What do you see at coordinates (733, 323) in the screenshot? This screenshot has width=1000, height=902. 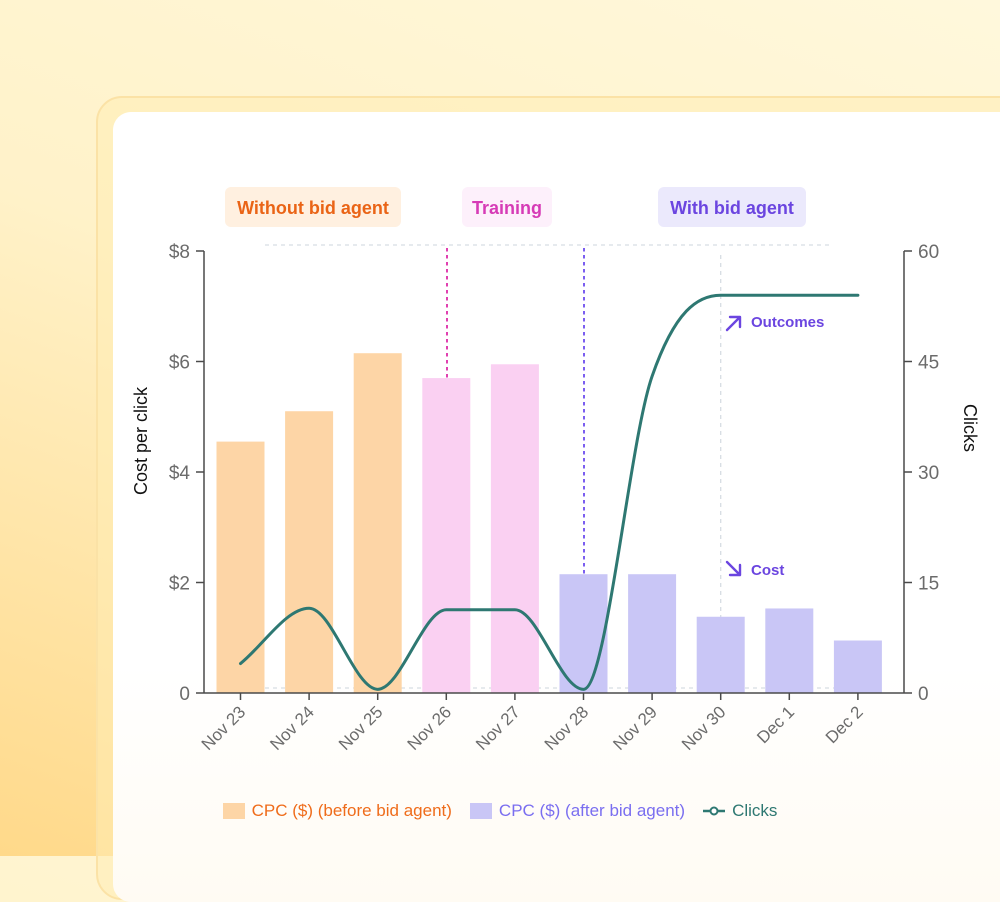 I see `arrow-up-right-icon` at bounding box center [733, 323].